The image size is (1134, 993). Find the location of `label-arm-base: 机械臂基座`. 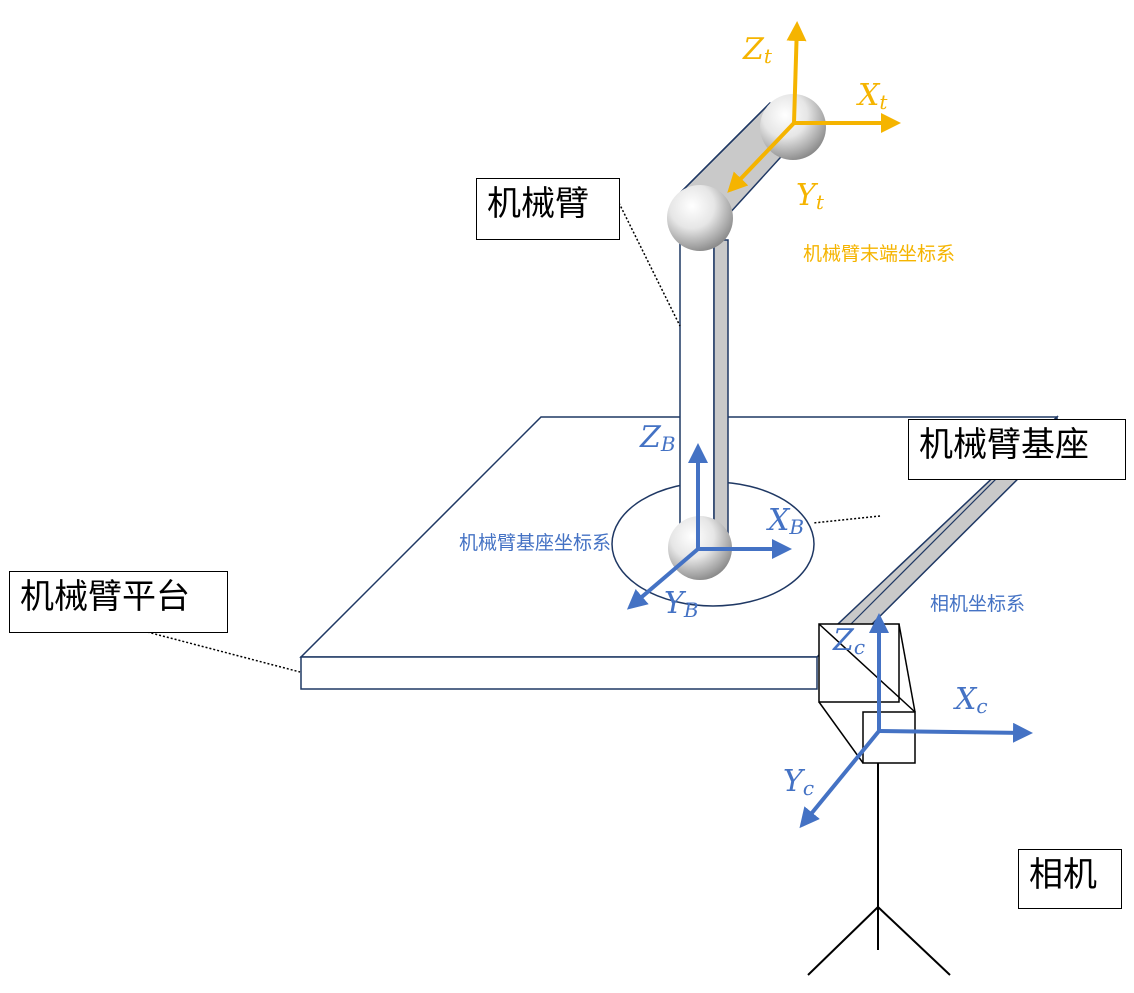

label-arm-base: 机械臂基座 is located at coordinates (1017, 449).